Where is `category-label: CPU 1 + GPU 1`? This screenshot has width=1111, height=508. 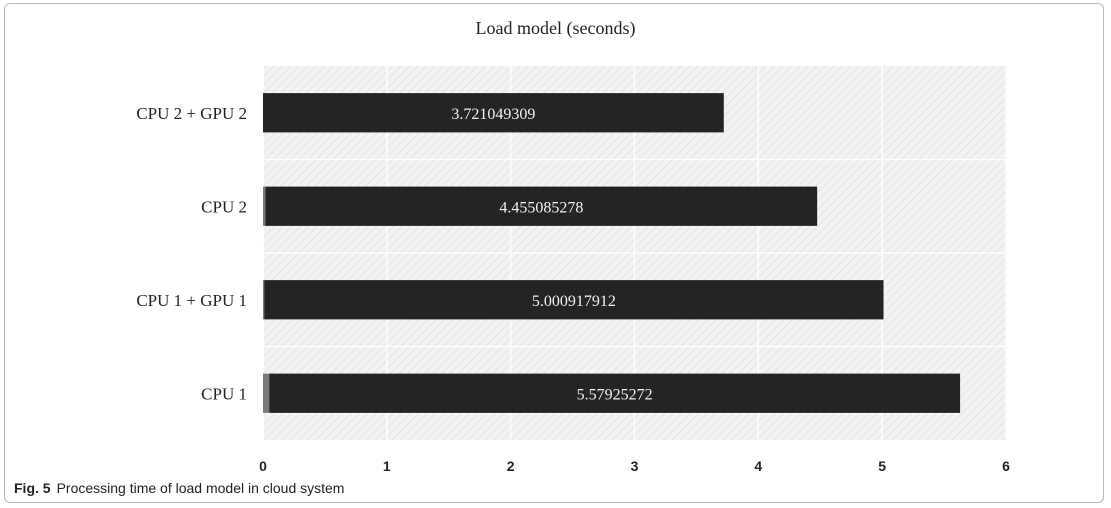 category-label: CPU 1 + GPU 1 is located at coordinates (191, 300).